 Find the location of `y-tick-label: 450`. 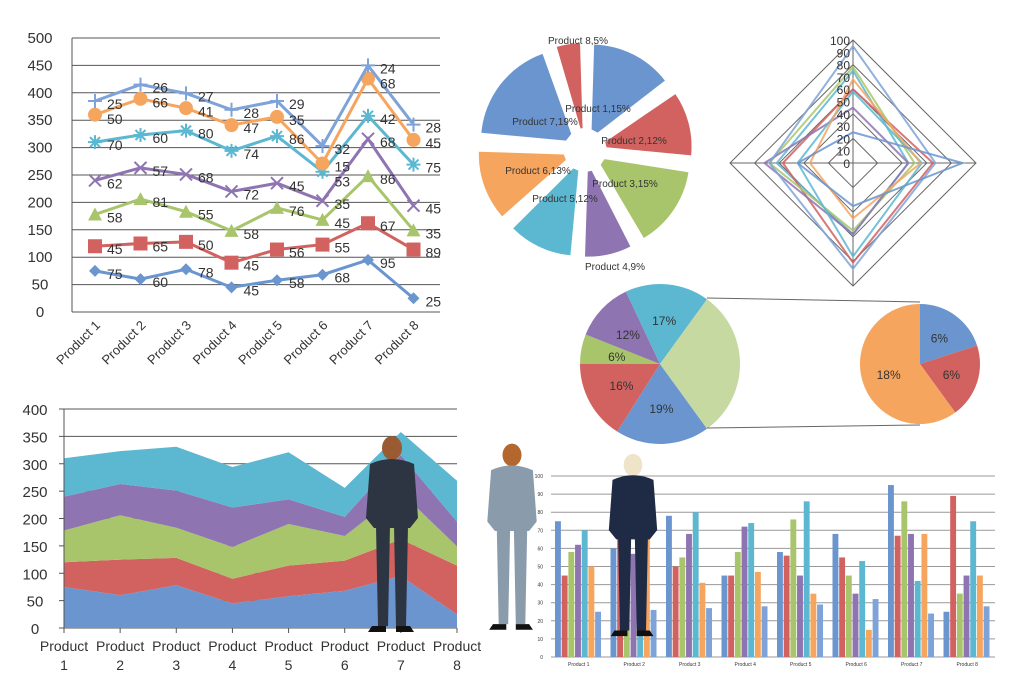

y-tick-label: 450 is located at coordinates (39, 65).